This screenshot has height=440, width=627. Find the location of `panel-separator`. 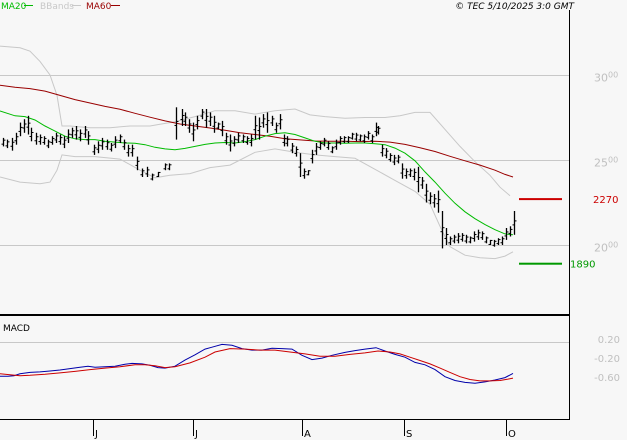

panel-separator is located at coordinates (285, 315).